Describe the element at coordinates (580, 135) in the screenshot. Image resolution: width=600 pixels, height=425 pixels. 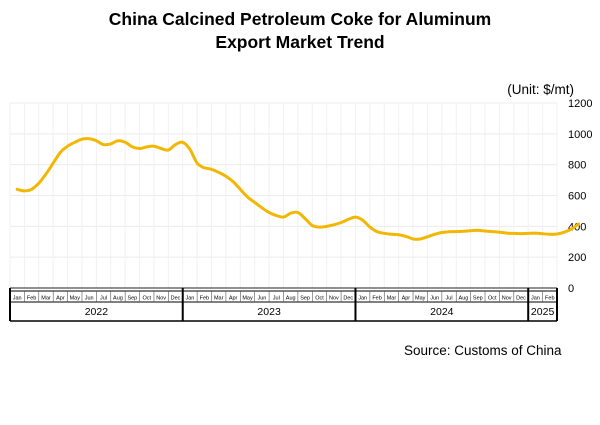
I see `y-tick-label: 1000` at that location.